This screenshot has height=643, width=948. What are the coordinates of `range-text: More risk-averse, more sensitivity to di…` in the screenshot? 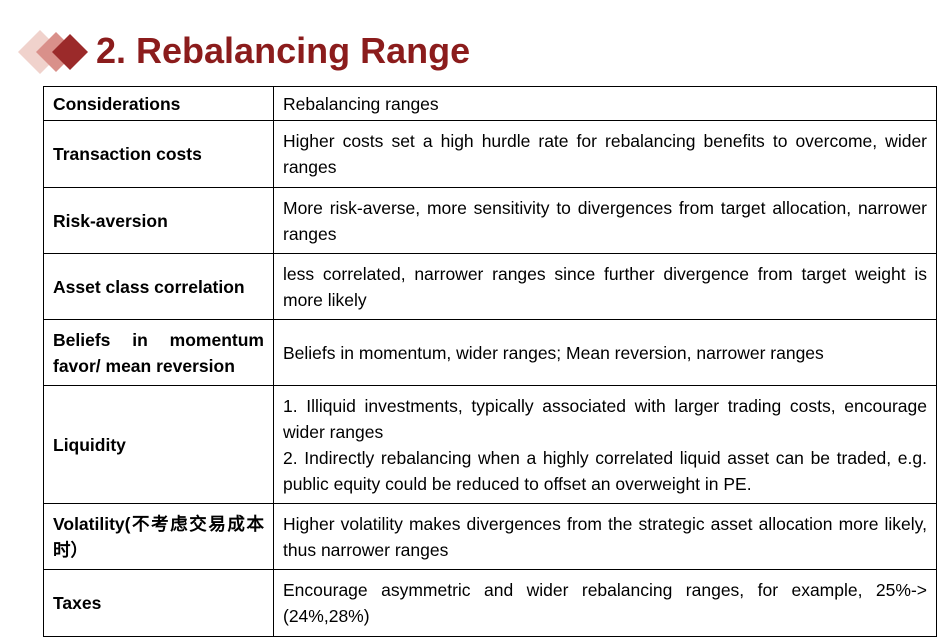 It's located at (605, 220).